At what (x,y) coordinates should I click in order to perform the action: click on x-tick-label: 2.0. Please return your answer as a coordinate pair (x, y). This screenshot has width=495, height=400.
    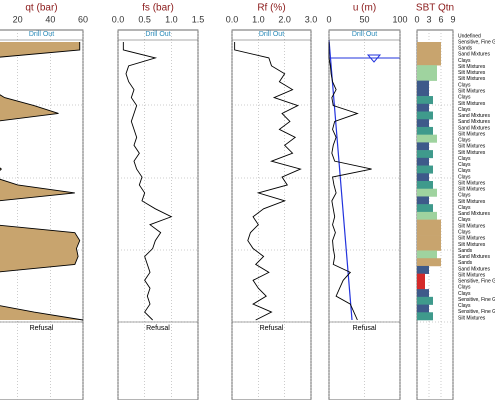
    Looking at the image, I should click on (284, 19).